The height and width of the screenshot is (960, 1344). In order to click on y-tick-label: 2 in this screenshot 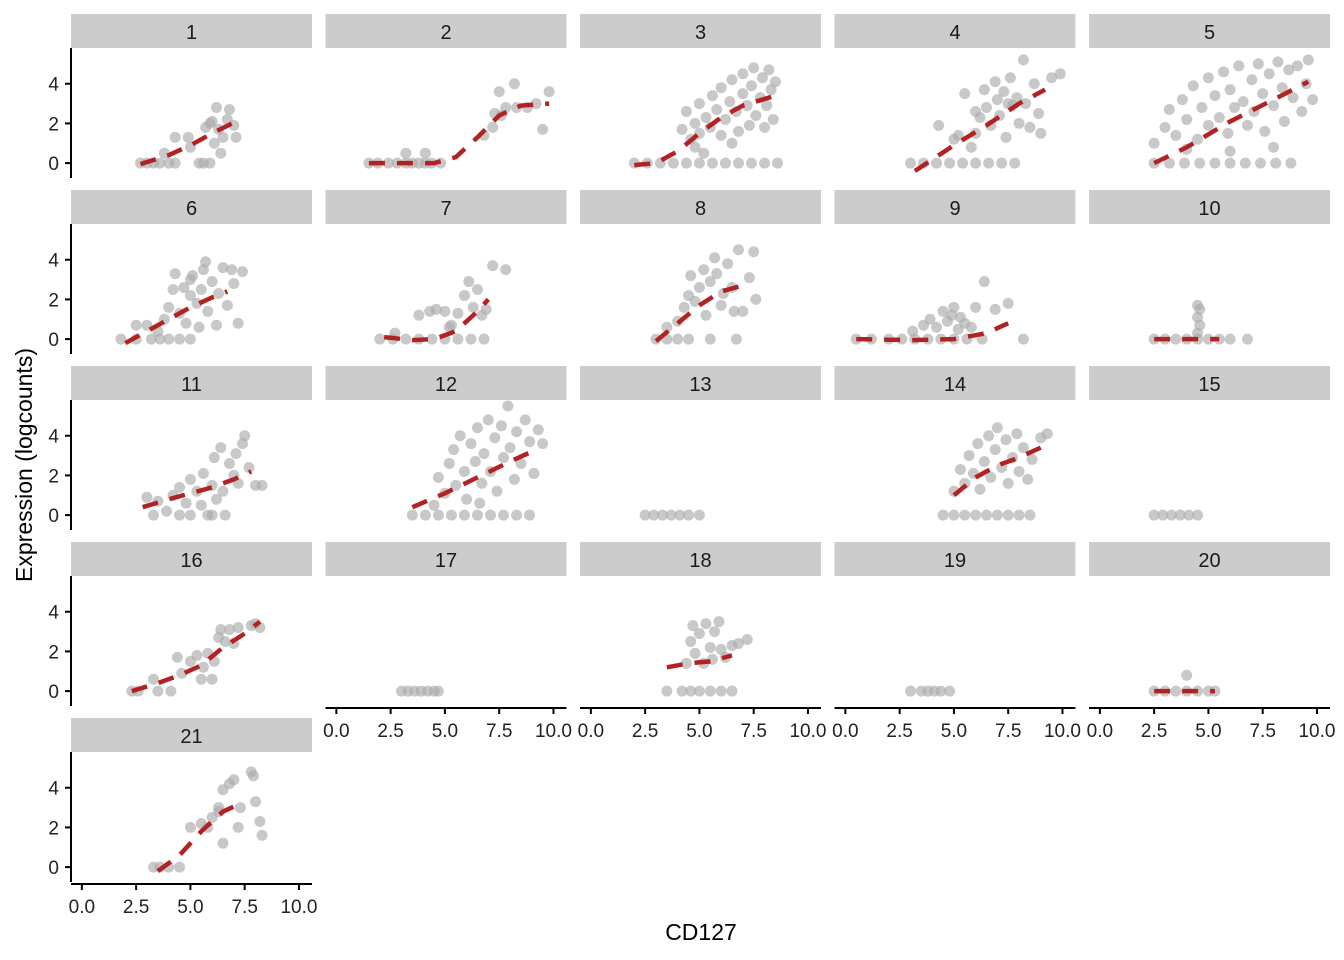, I will do `click(53, 300)`.